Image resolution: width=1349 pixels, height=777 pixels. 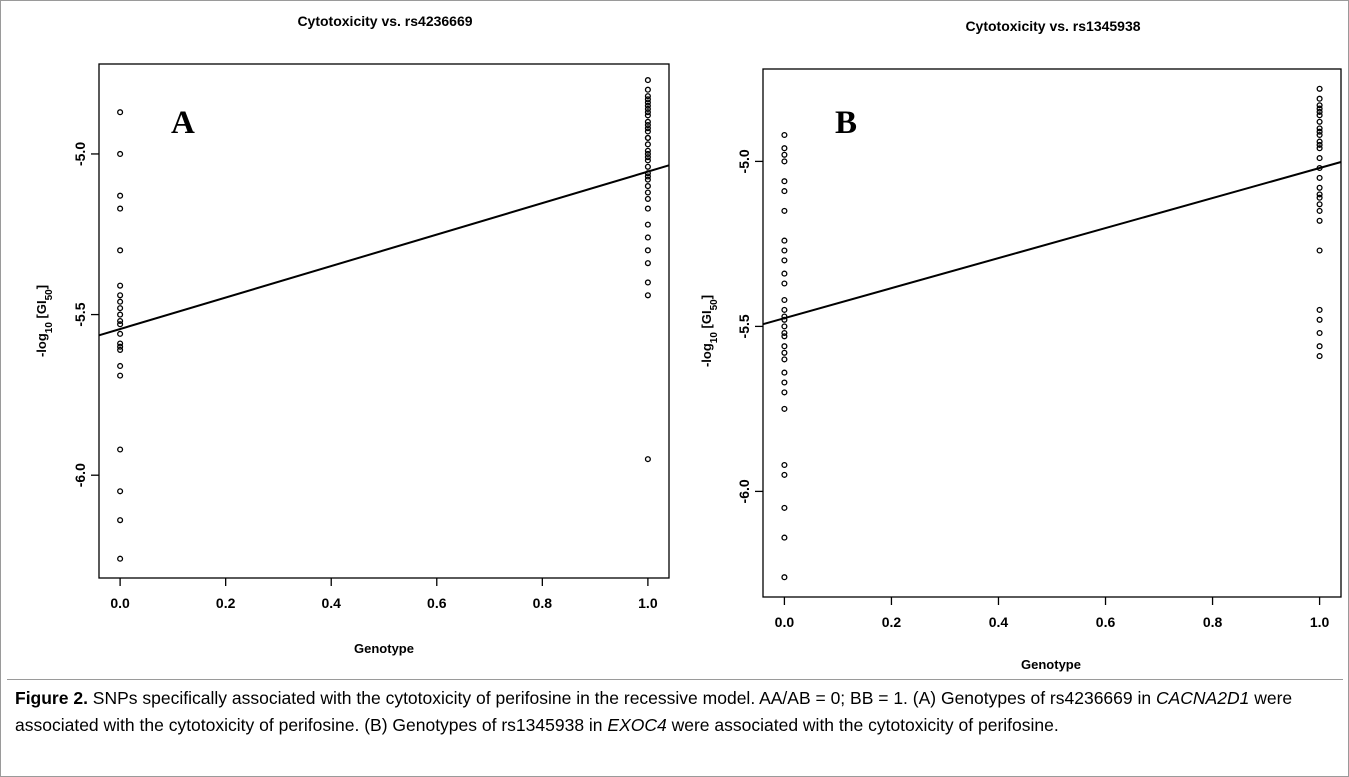 I want to click on chart-title: Cytotoxicity vs. rs4236669, so click(x=384, y=21).